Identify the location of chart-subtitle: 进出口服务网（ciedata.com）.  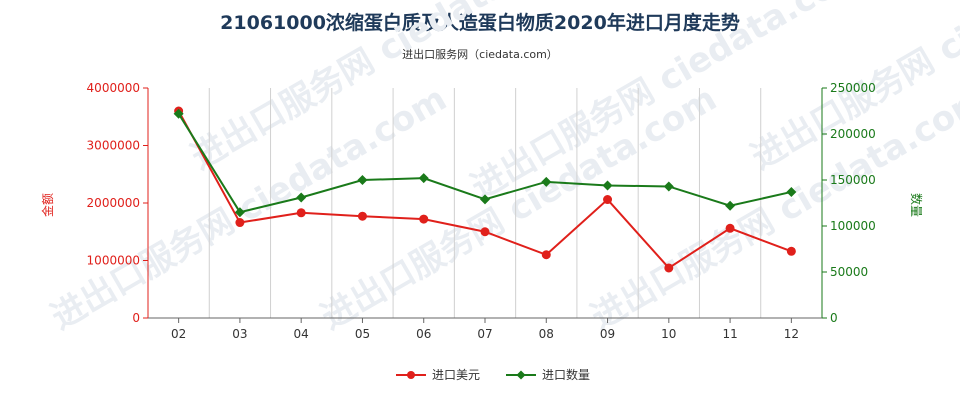
(480, 54).